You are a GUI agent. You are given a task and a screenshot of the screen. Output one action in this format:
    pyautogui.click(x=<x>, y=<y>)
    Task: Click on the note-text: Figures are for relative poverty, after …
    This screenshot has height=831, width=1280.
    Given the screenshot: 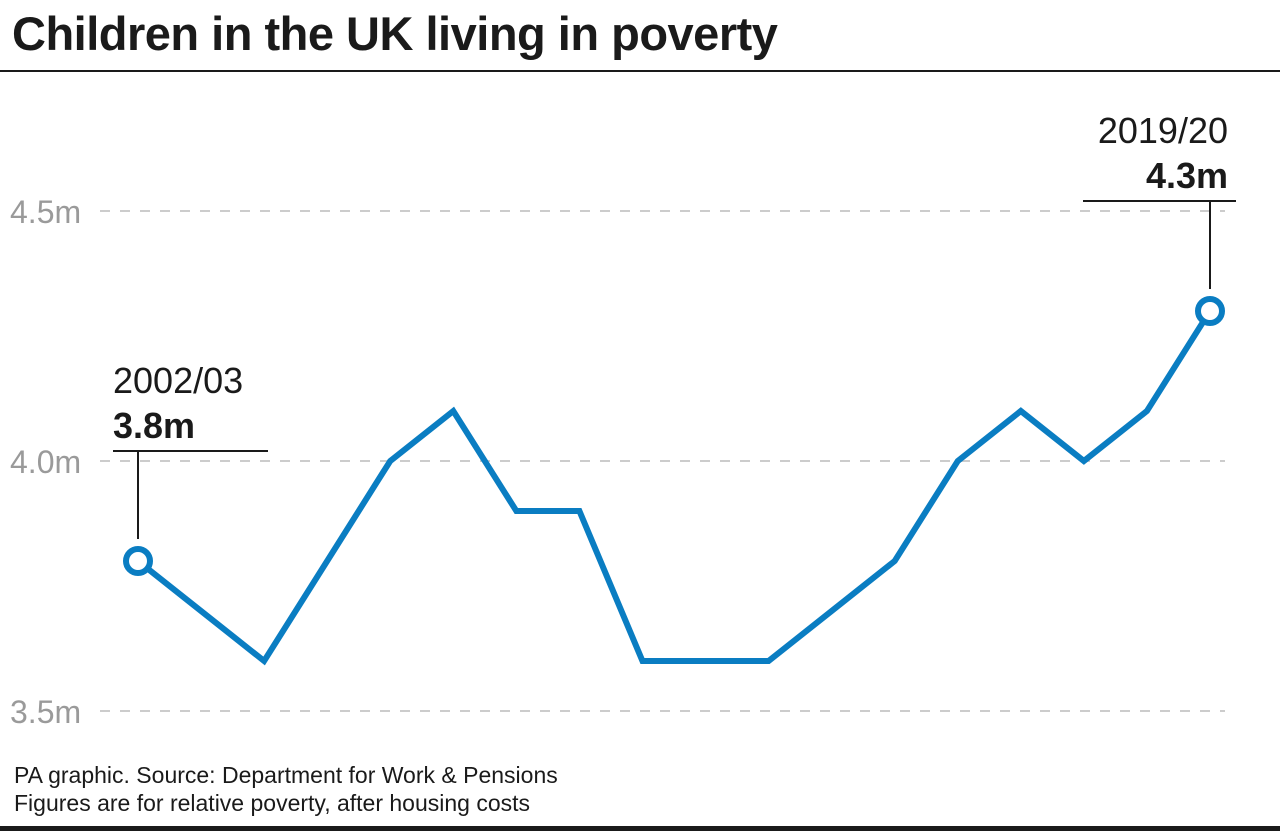 What is the action you would take?
    pyautogui.click(x=272, y=803)
    